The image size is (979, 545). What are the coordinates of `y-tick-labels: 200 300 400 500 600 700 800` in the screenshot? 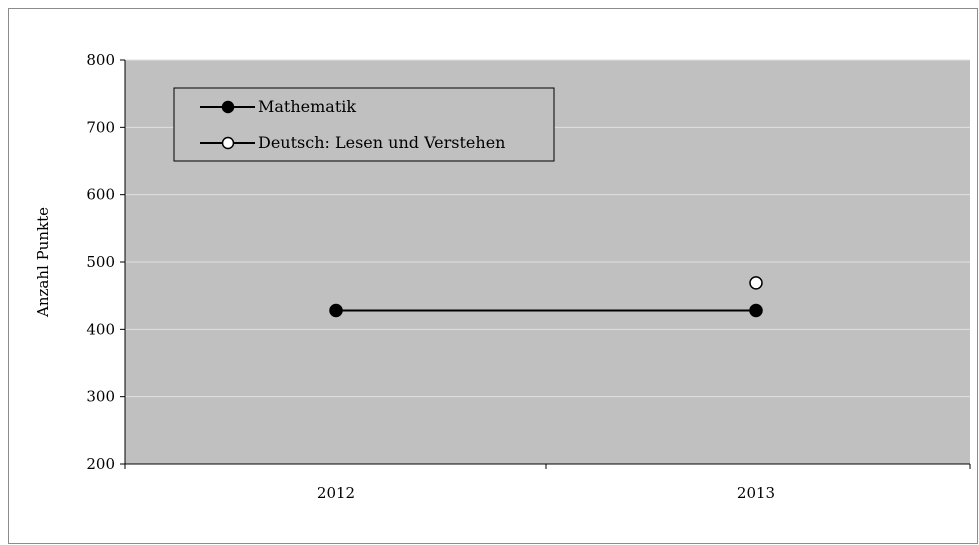 It's located at (100, 262).